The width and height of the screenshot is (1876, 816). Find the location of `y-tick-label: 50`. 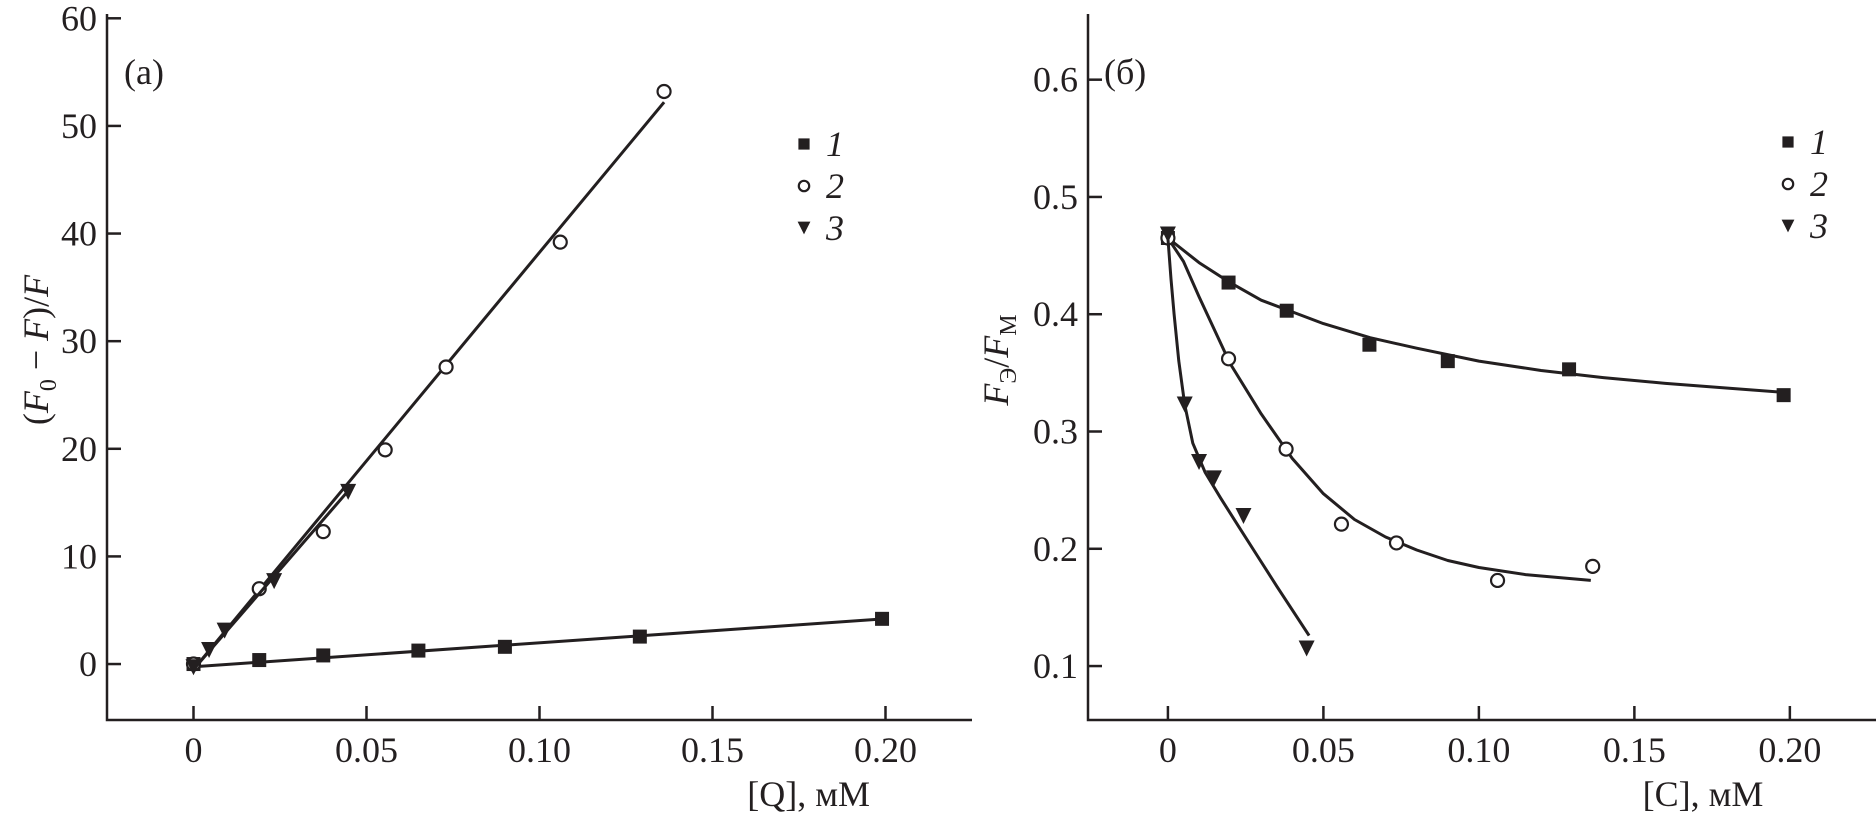

y-tick-label: 50 is located at coordinates (79, 126).